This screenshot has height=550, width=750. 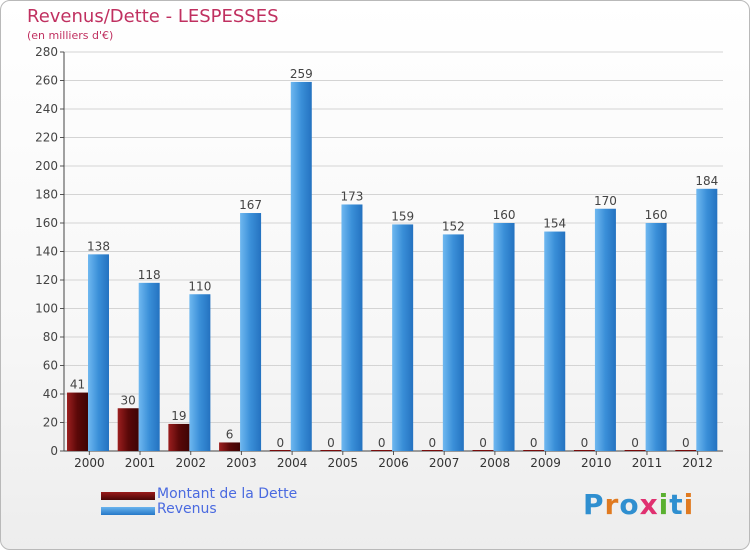 I want to click on x-tick-label: 2002, so click(x=190, y=463).